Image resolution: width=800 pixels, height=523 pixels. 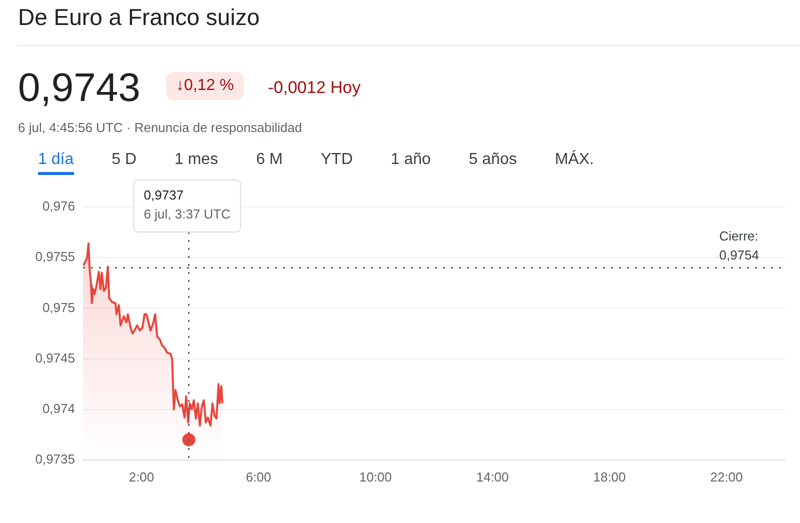 What do you see at coordinates (739, 245) in the screenshot?
I see `ref-line-label: Cierre: 0,9754` at bounding box center [739, 245].